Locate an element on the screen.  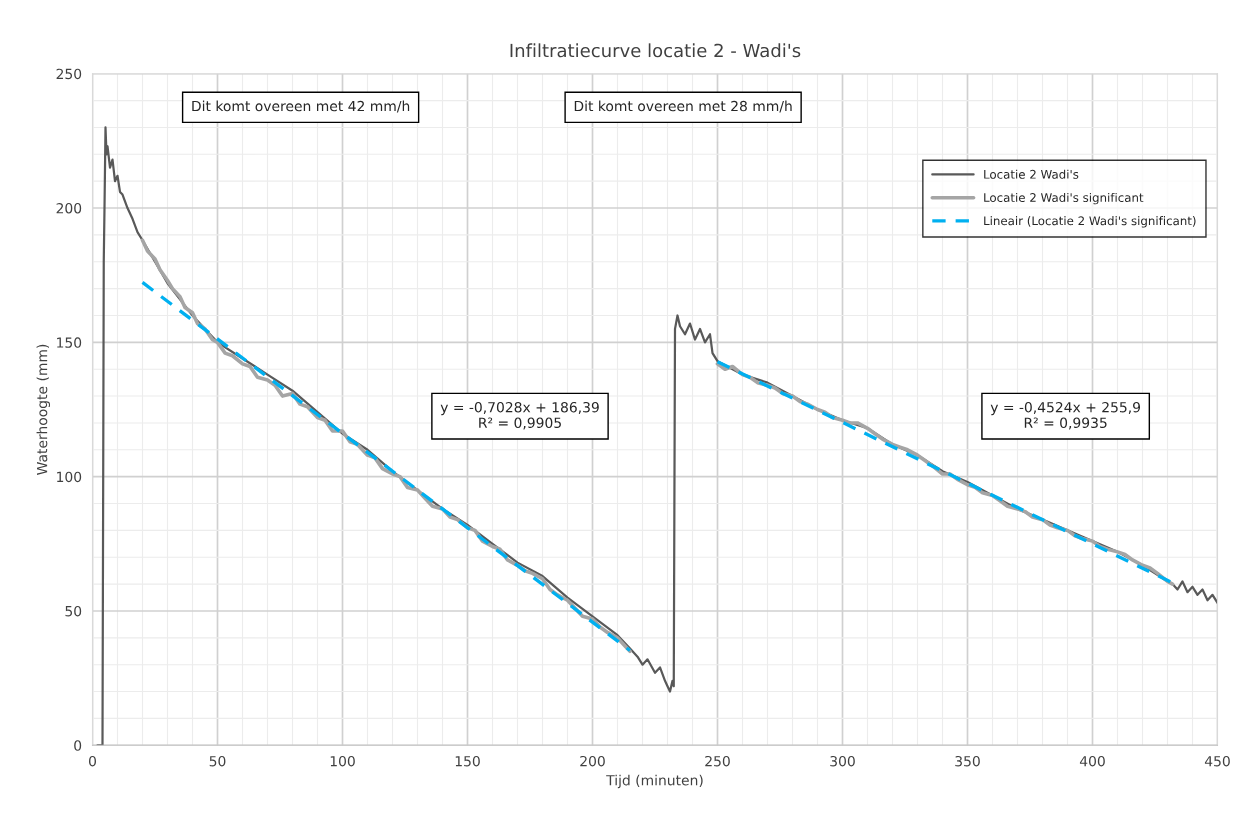
y-tick-label: 250 is located at coordinates (69, 74).